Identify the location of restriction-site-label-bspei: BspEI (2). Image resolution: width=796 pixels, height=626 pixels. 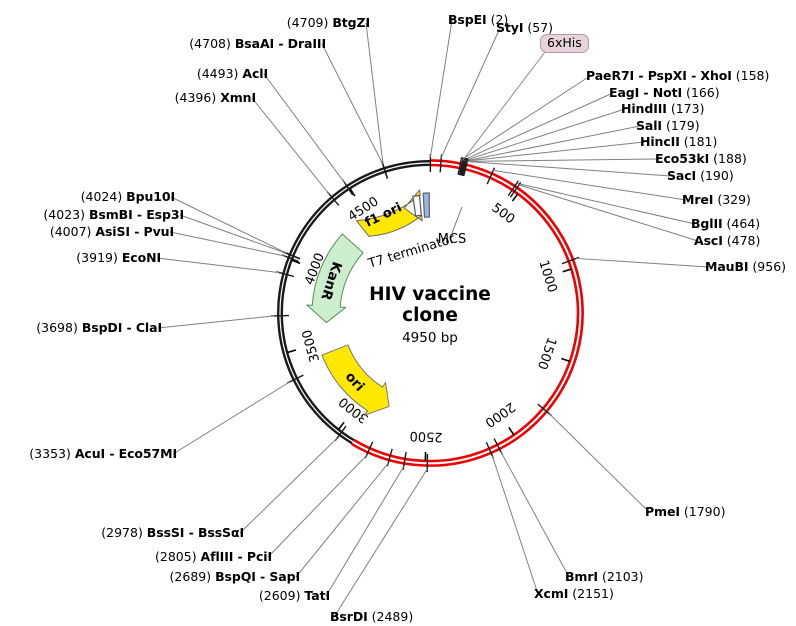
(478, 19).